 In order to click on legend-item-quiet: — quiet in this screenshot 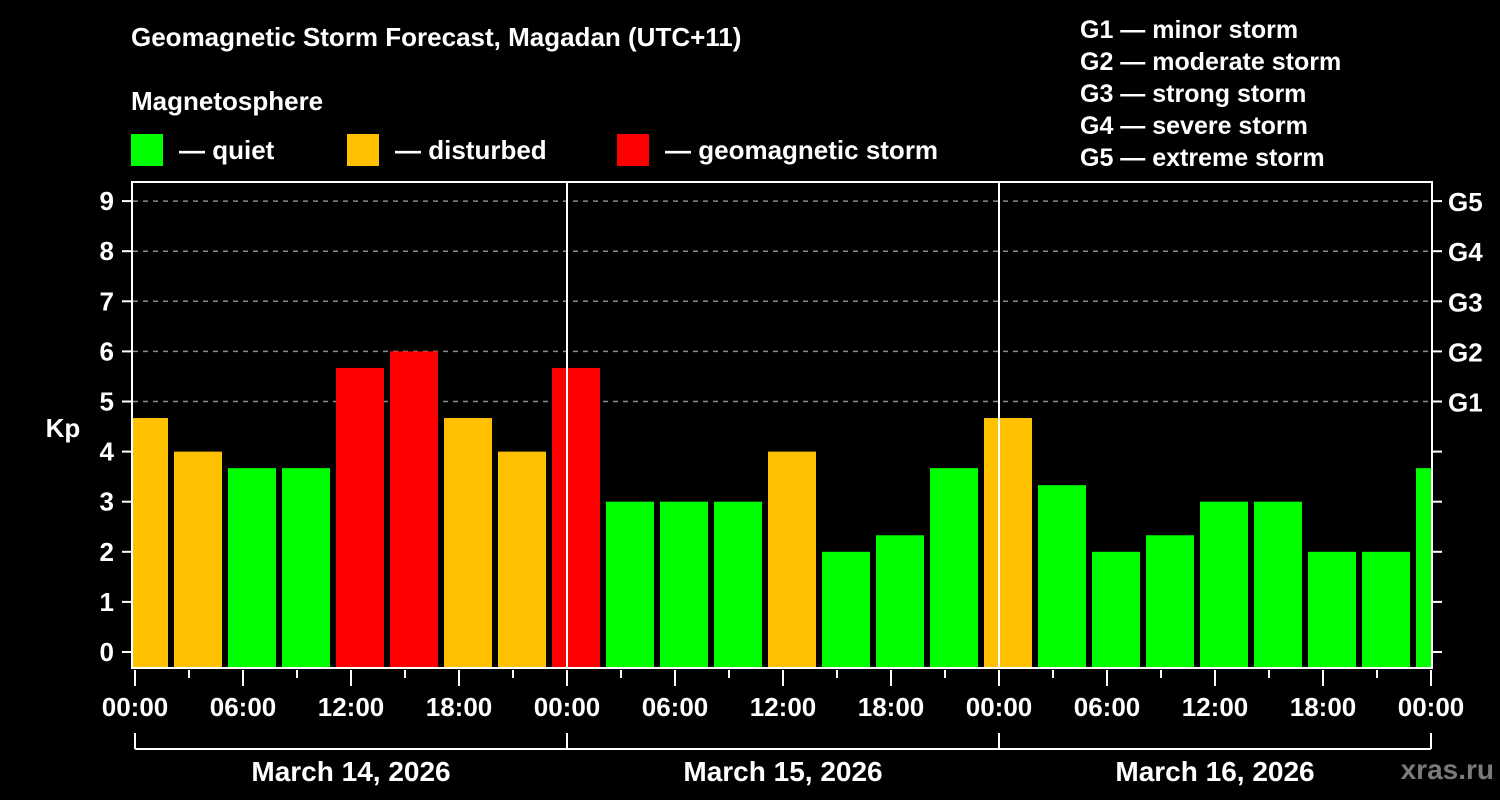, I will do `click(202, 150)`.